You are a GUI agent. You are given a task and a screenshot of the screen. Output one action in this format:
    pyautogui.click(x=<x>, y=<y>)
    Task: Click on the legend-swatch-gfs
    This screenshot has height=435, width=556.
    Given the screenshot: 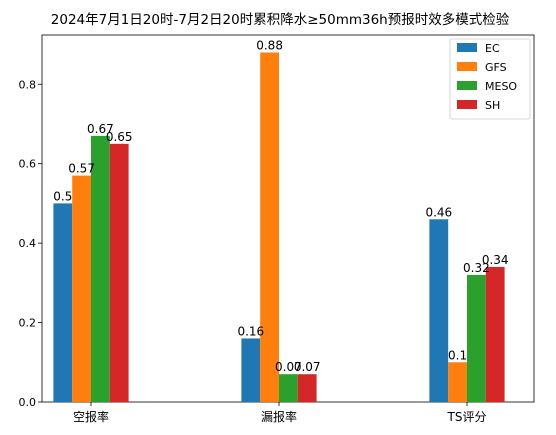 What is the action you would take?
    pyautogui.click(x=467, y=66)
    